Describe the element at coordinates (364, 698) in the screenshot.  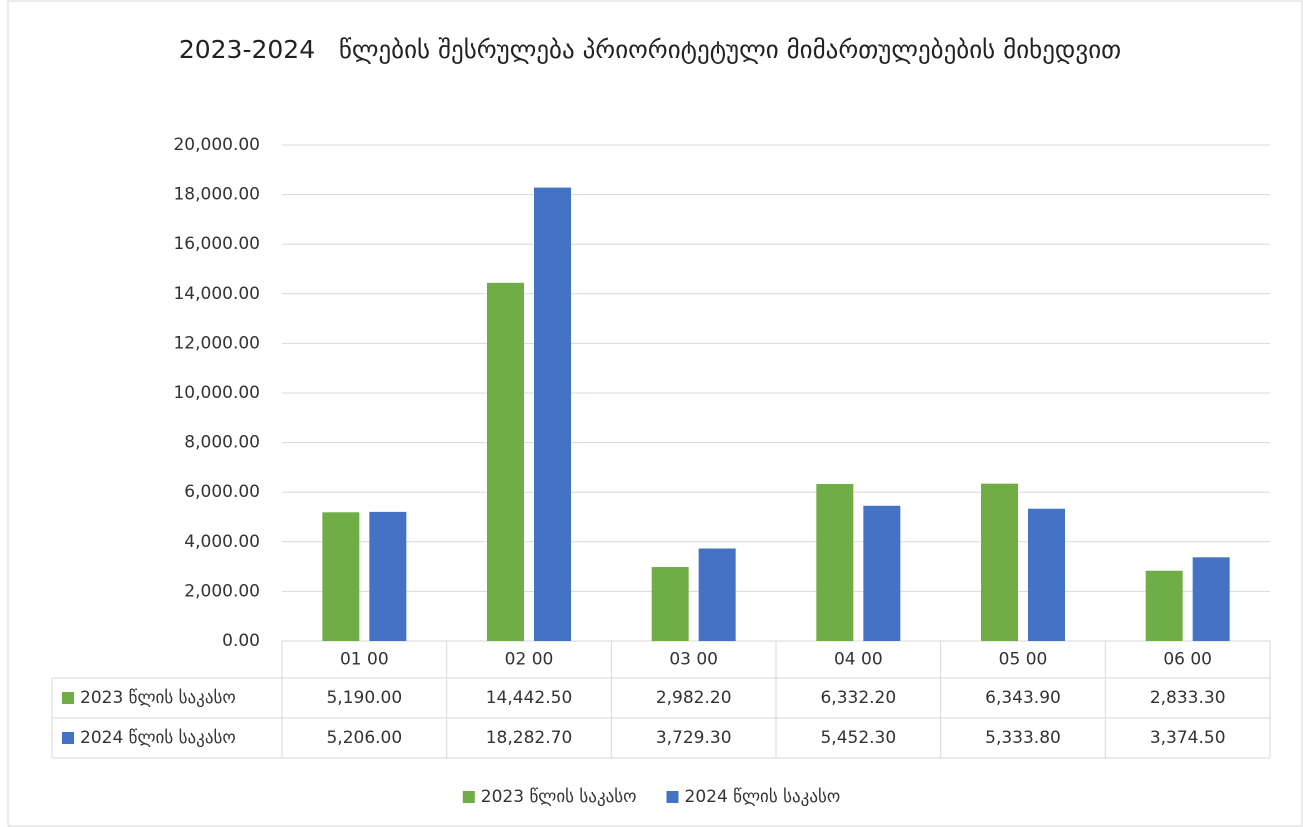
I see `table-cell: 5,190.00` at that location.